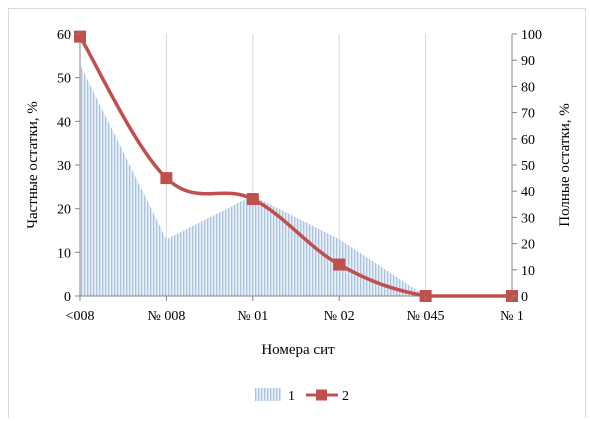 This screenshot has height=421, width=590. Describe the element at coordinates (80, 316) in the screenshot. I see `x-tick-label-0: <008` at that location.